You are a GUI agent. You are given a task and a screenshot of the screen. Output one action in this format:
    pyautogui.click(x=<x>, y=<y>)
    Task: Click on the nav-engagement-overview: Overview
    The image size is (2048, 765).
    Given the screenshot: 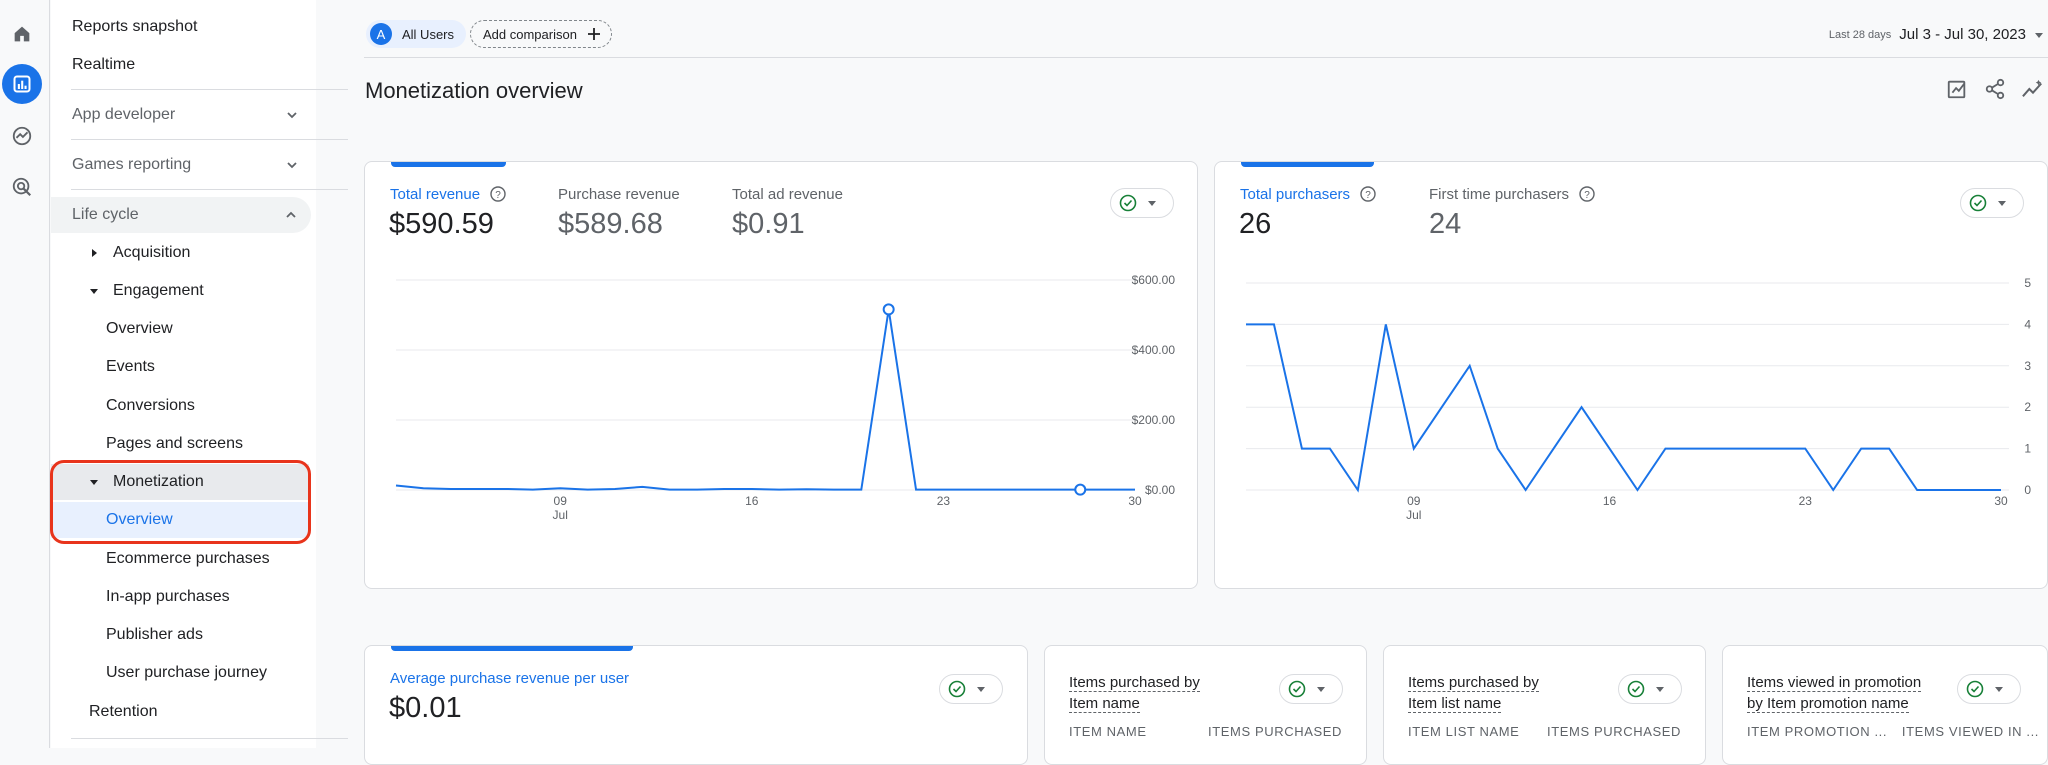 What is the action you would take?
    pyautogui.click(x=139, y=329)
    